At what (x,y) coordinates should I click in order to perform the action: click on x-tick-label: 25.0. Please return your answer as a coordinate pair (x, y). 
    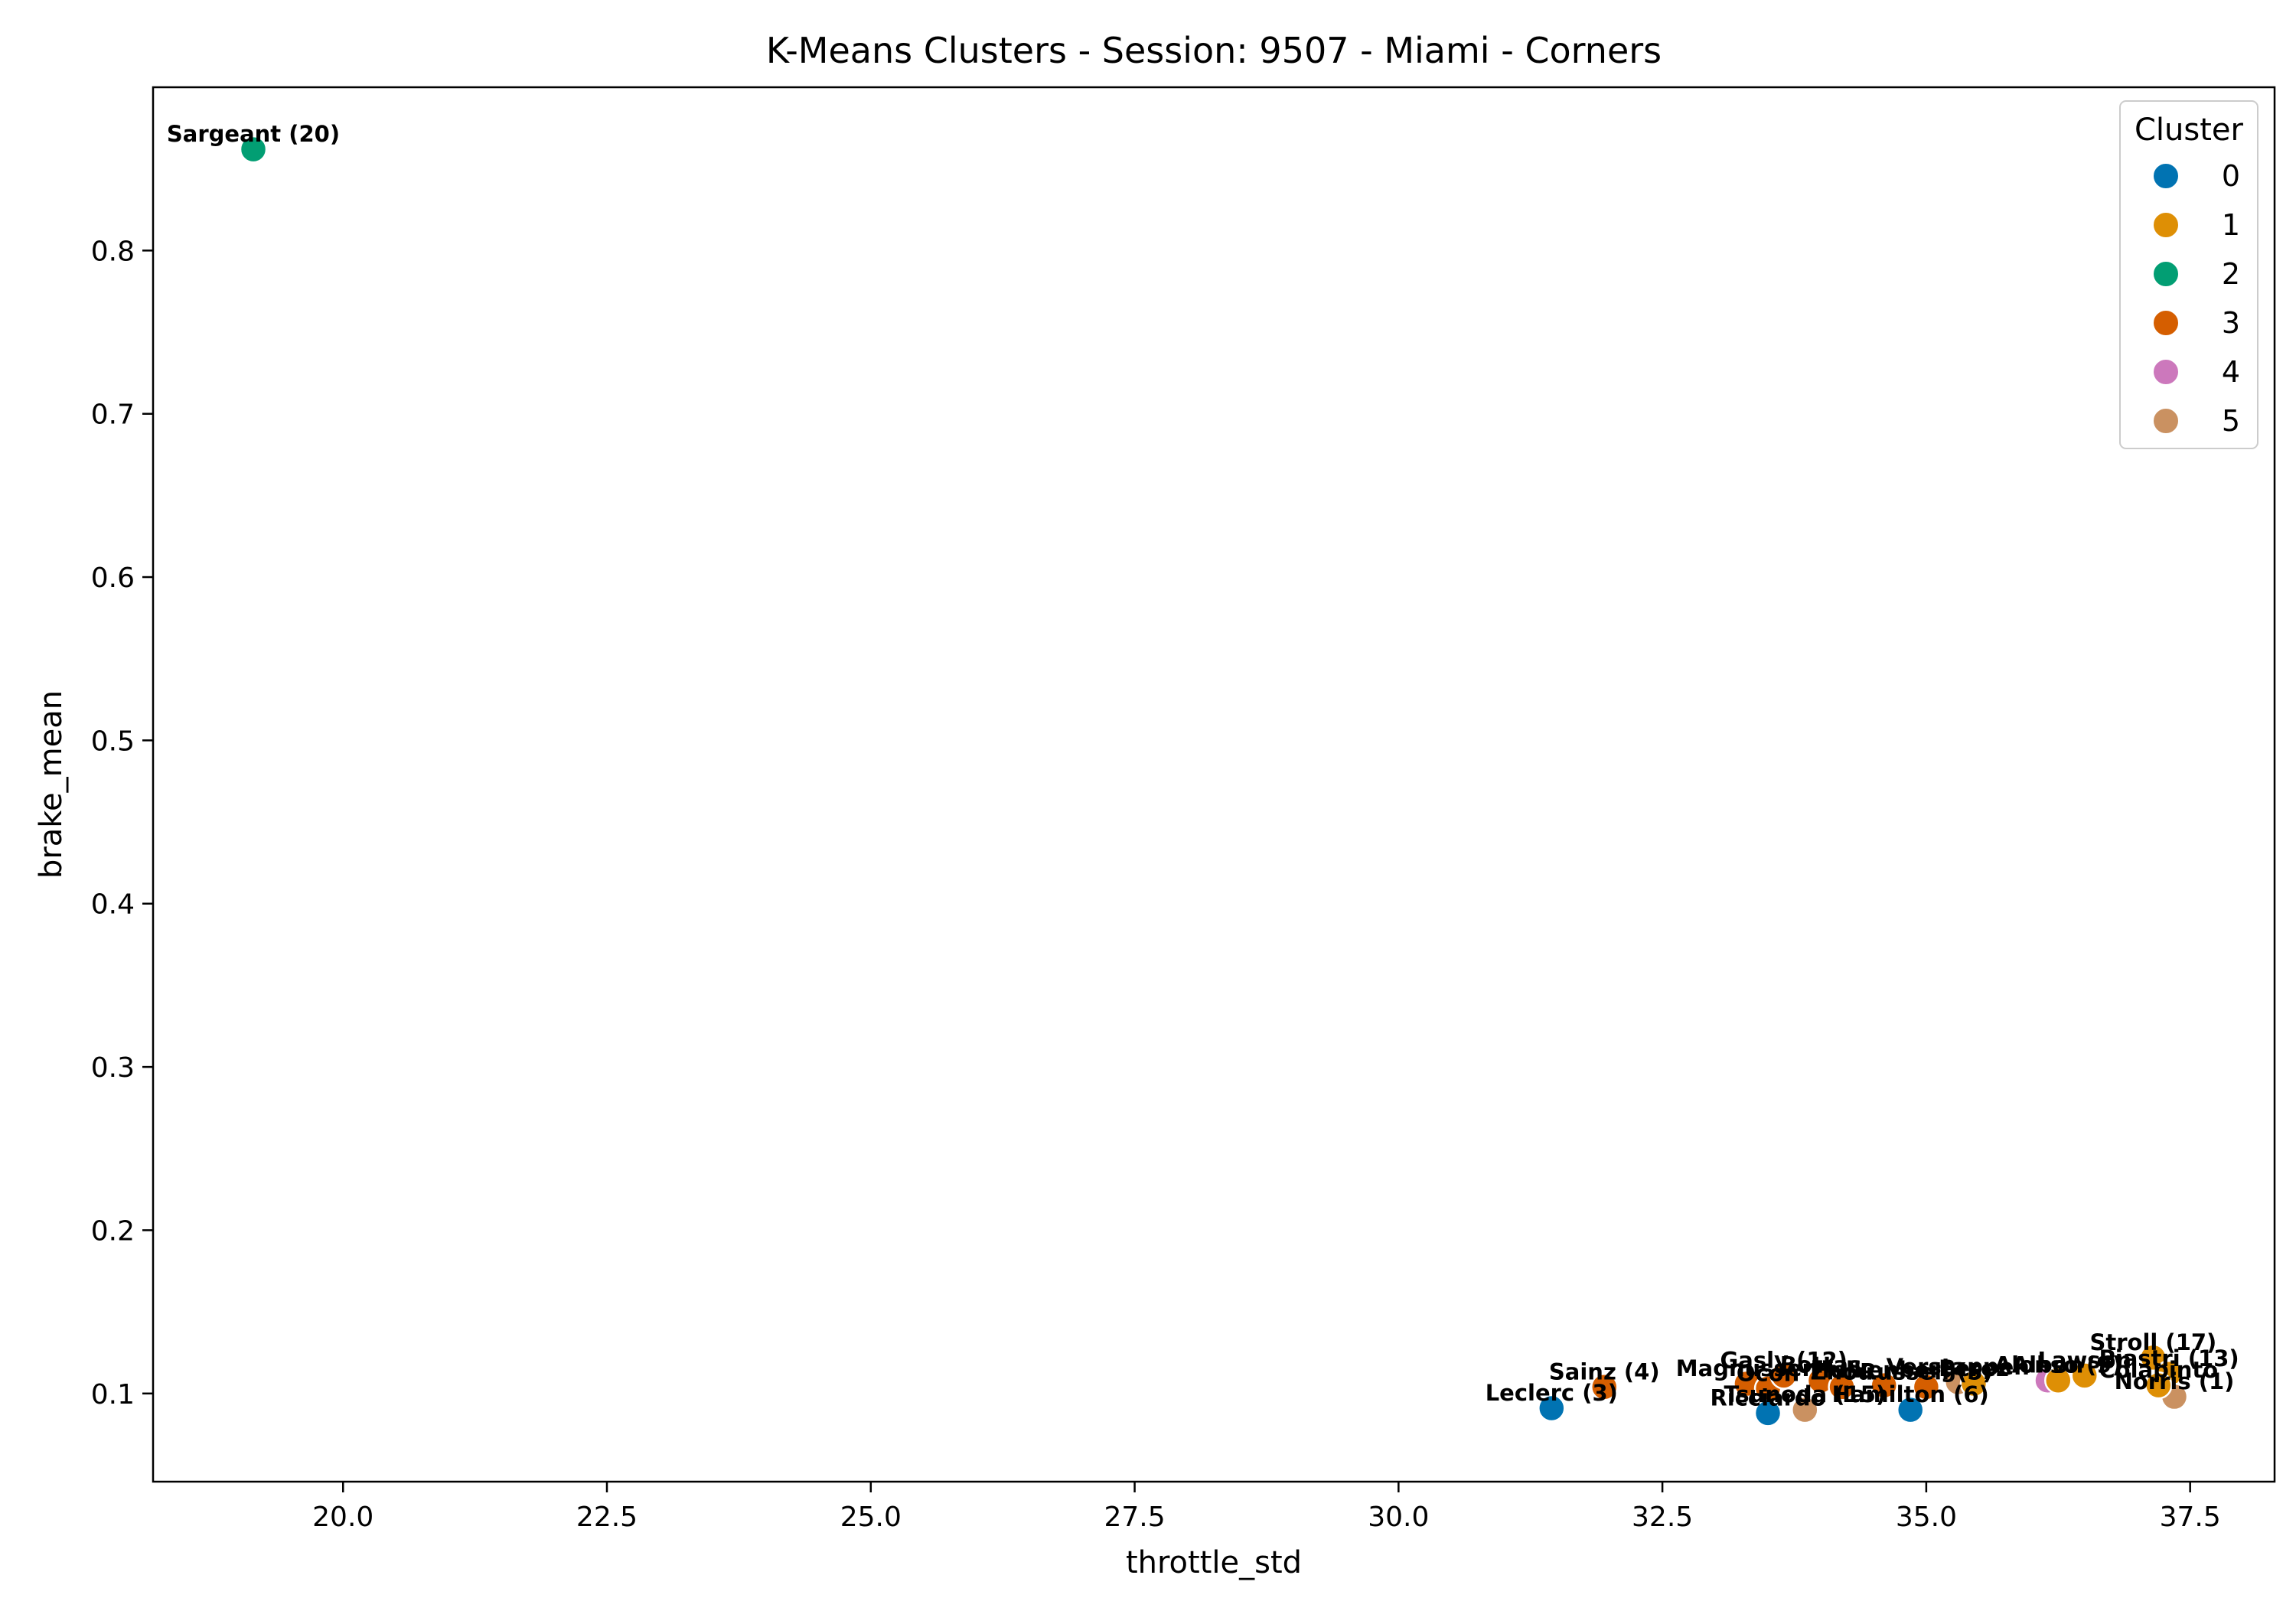
    Looking at the image, I should click on (871, 1517).